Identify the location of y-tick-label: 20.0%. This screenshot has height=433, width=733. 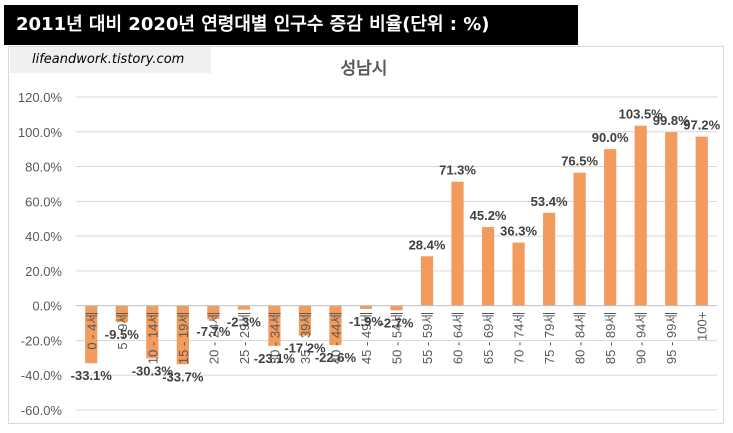
(43, 271).